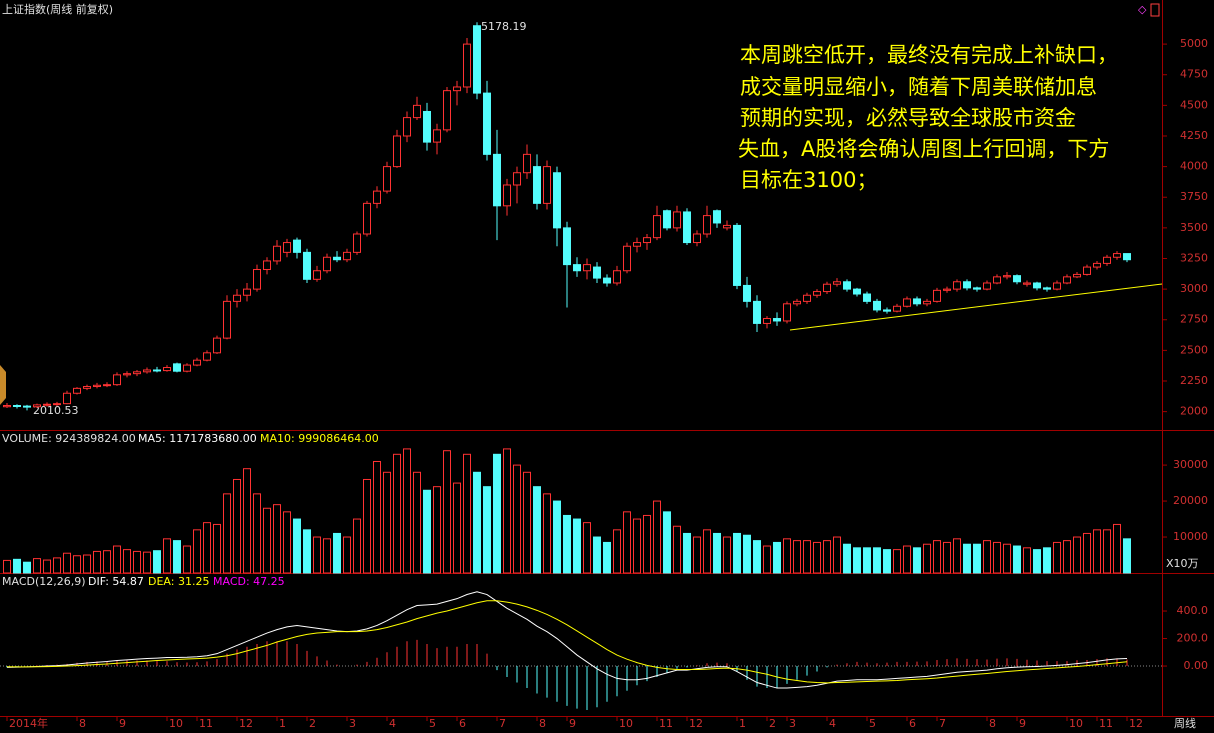  What do you see at coordinates (976, 307) in the screenshot?
I see `trend-line` at bounding box center [976, 307].